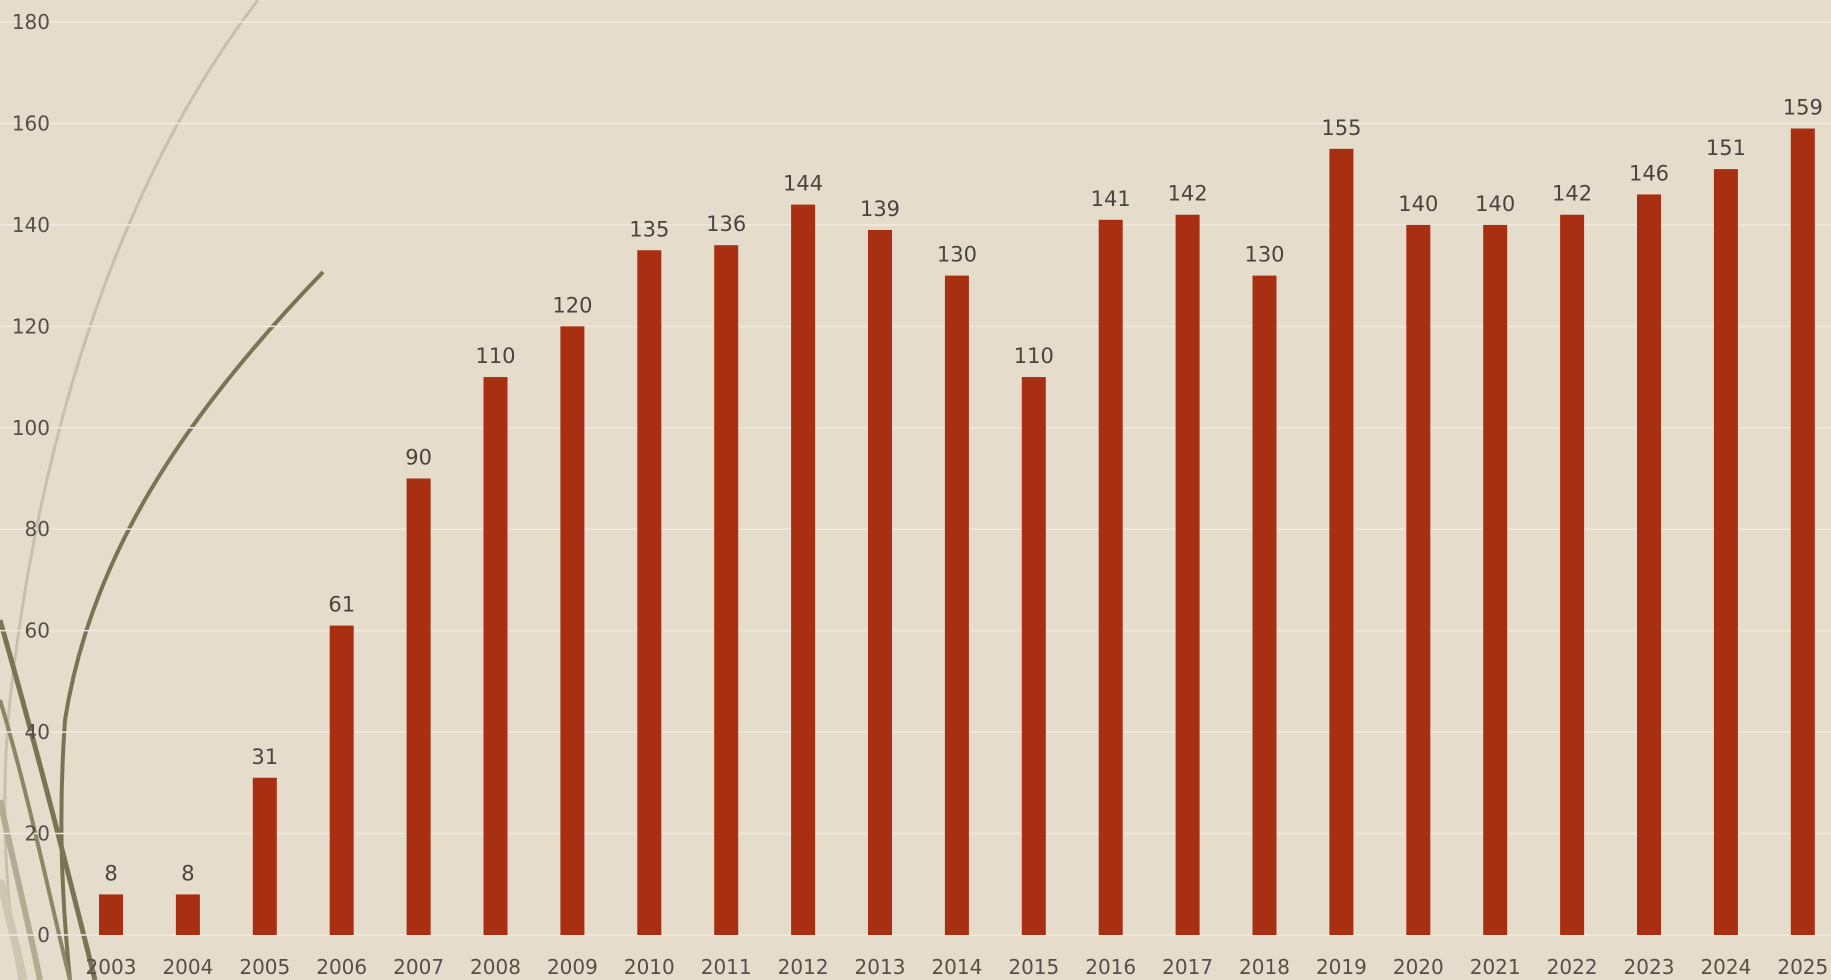 Image resolution: width=1831 pixels, height=980 pixels. Describe the element at coordinates (1803, 108) in the screenshot. I see `data-label: 159` at that location.